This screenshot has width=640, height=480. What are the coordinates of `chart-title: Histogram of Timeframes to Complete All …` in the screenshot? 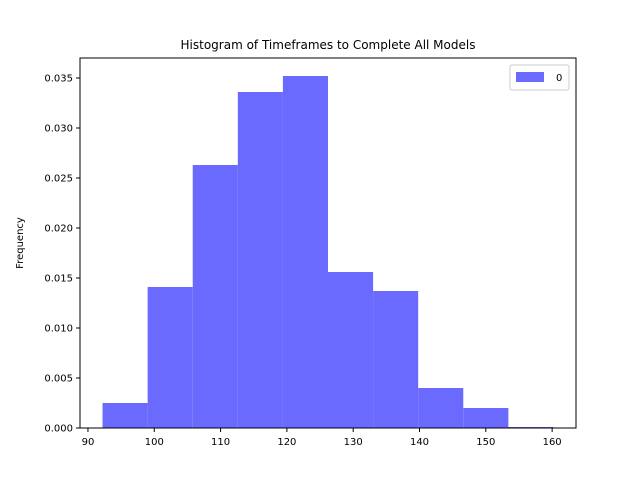 It's located at (328, 45).